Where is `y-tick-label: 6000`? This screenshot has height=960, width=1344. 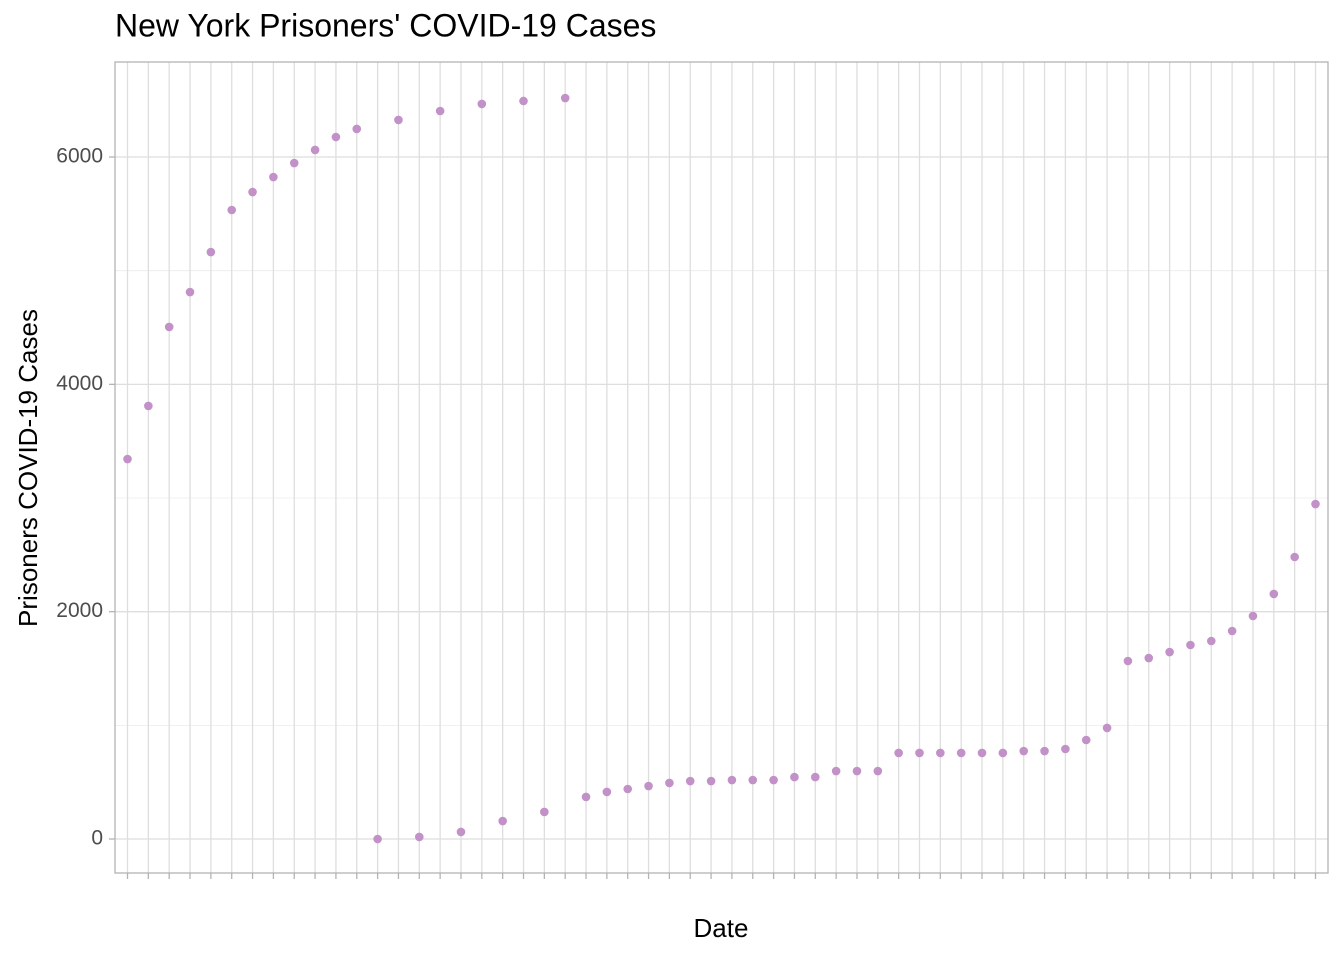
y-tick-label: 6000 is located at coordinates (79, 156).